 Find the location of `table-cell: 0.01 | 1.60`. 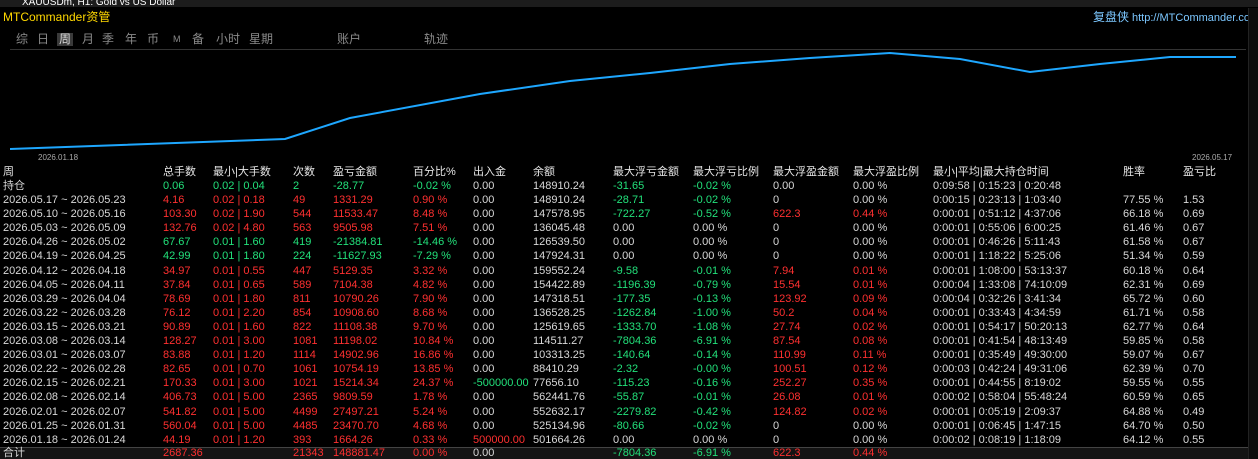

table-cell: 0.01 | 1.60 is located at coordinates (239, 326).